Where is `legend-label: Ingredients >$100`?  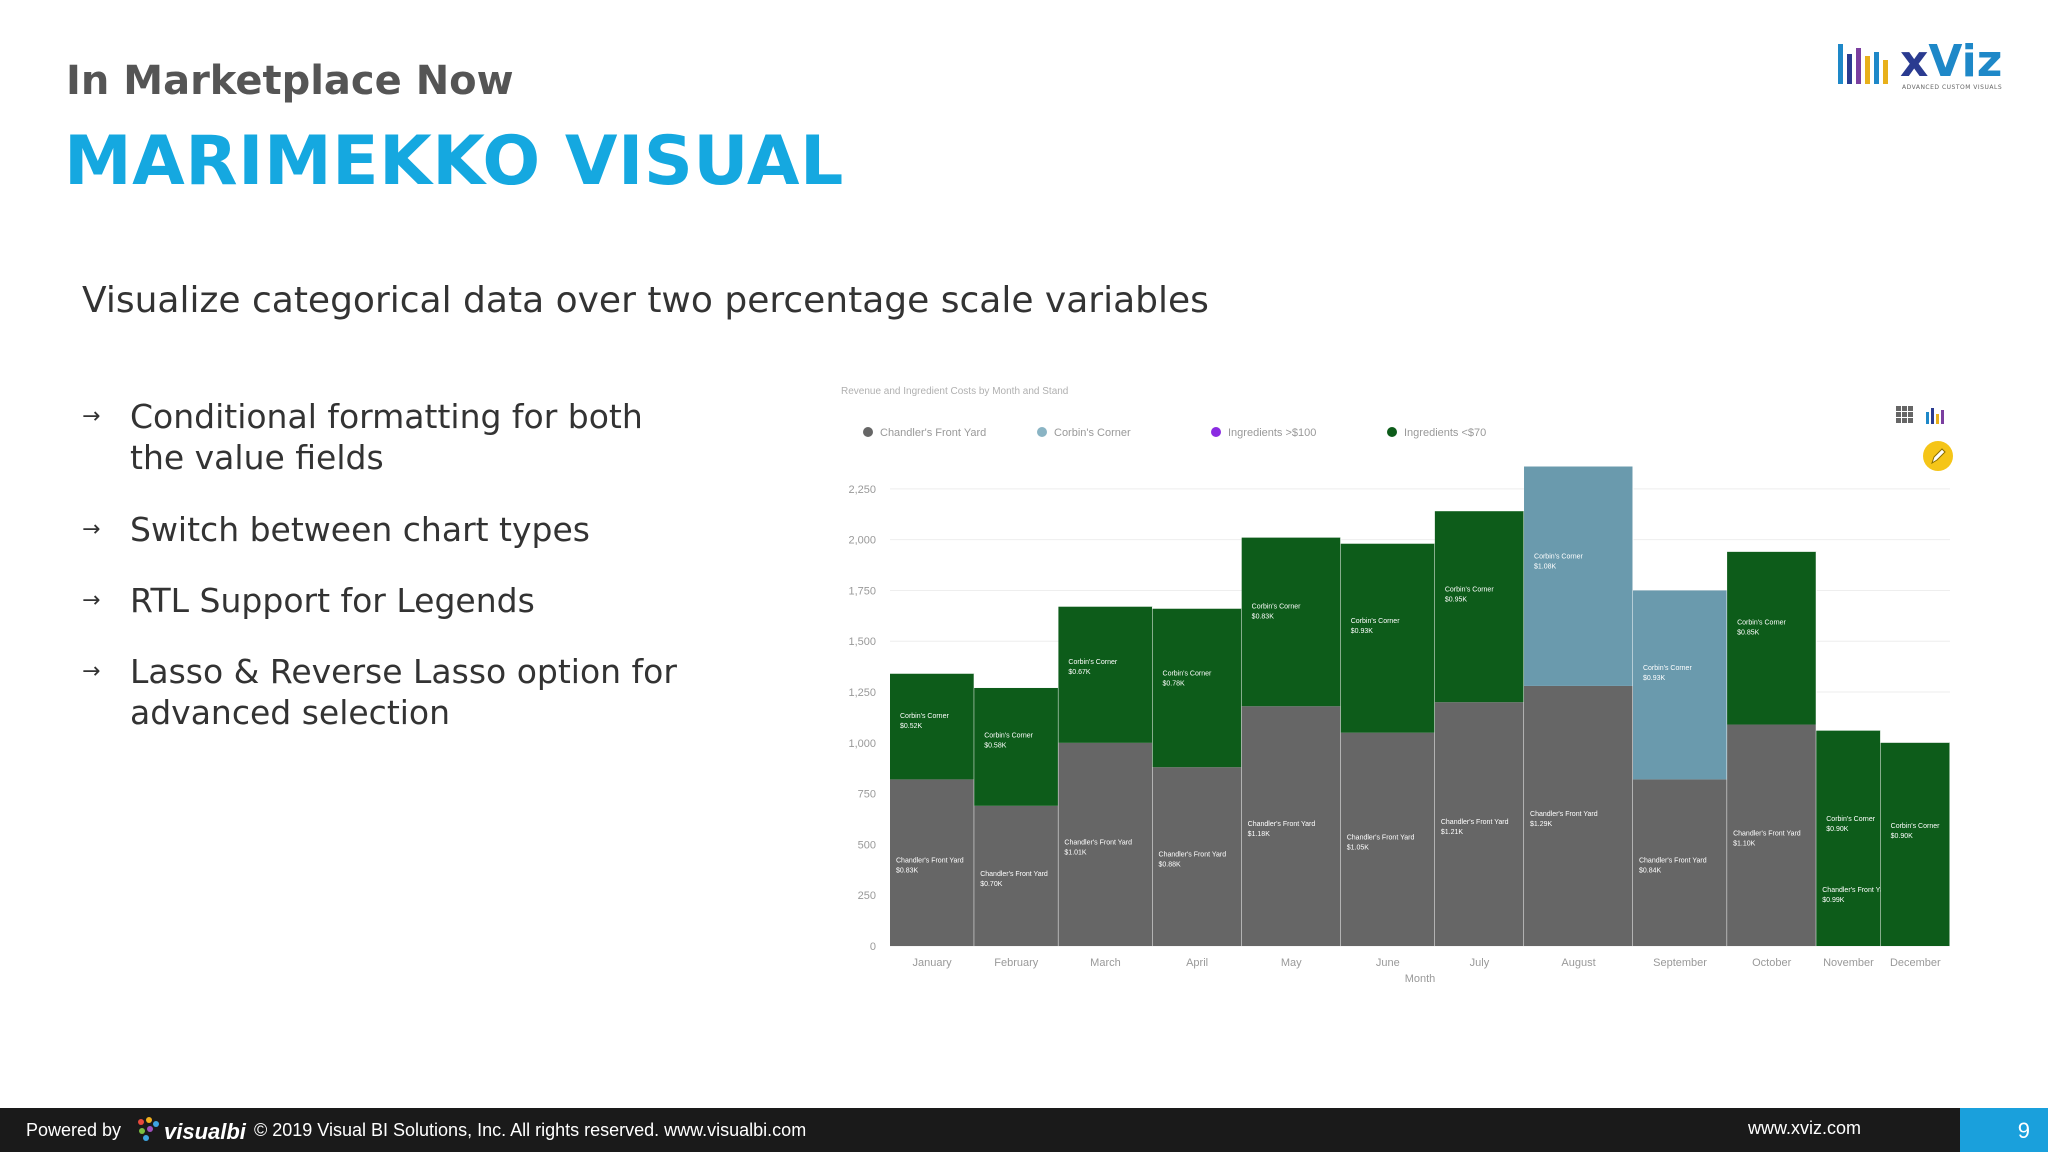 legend-label: Ingredients >$100 is located at coordinates (1272, 433).